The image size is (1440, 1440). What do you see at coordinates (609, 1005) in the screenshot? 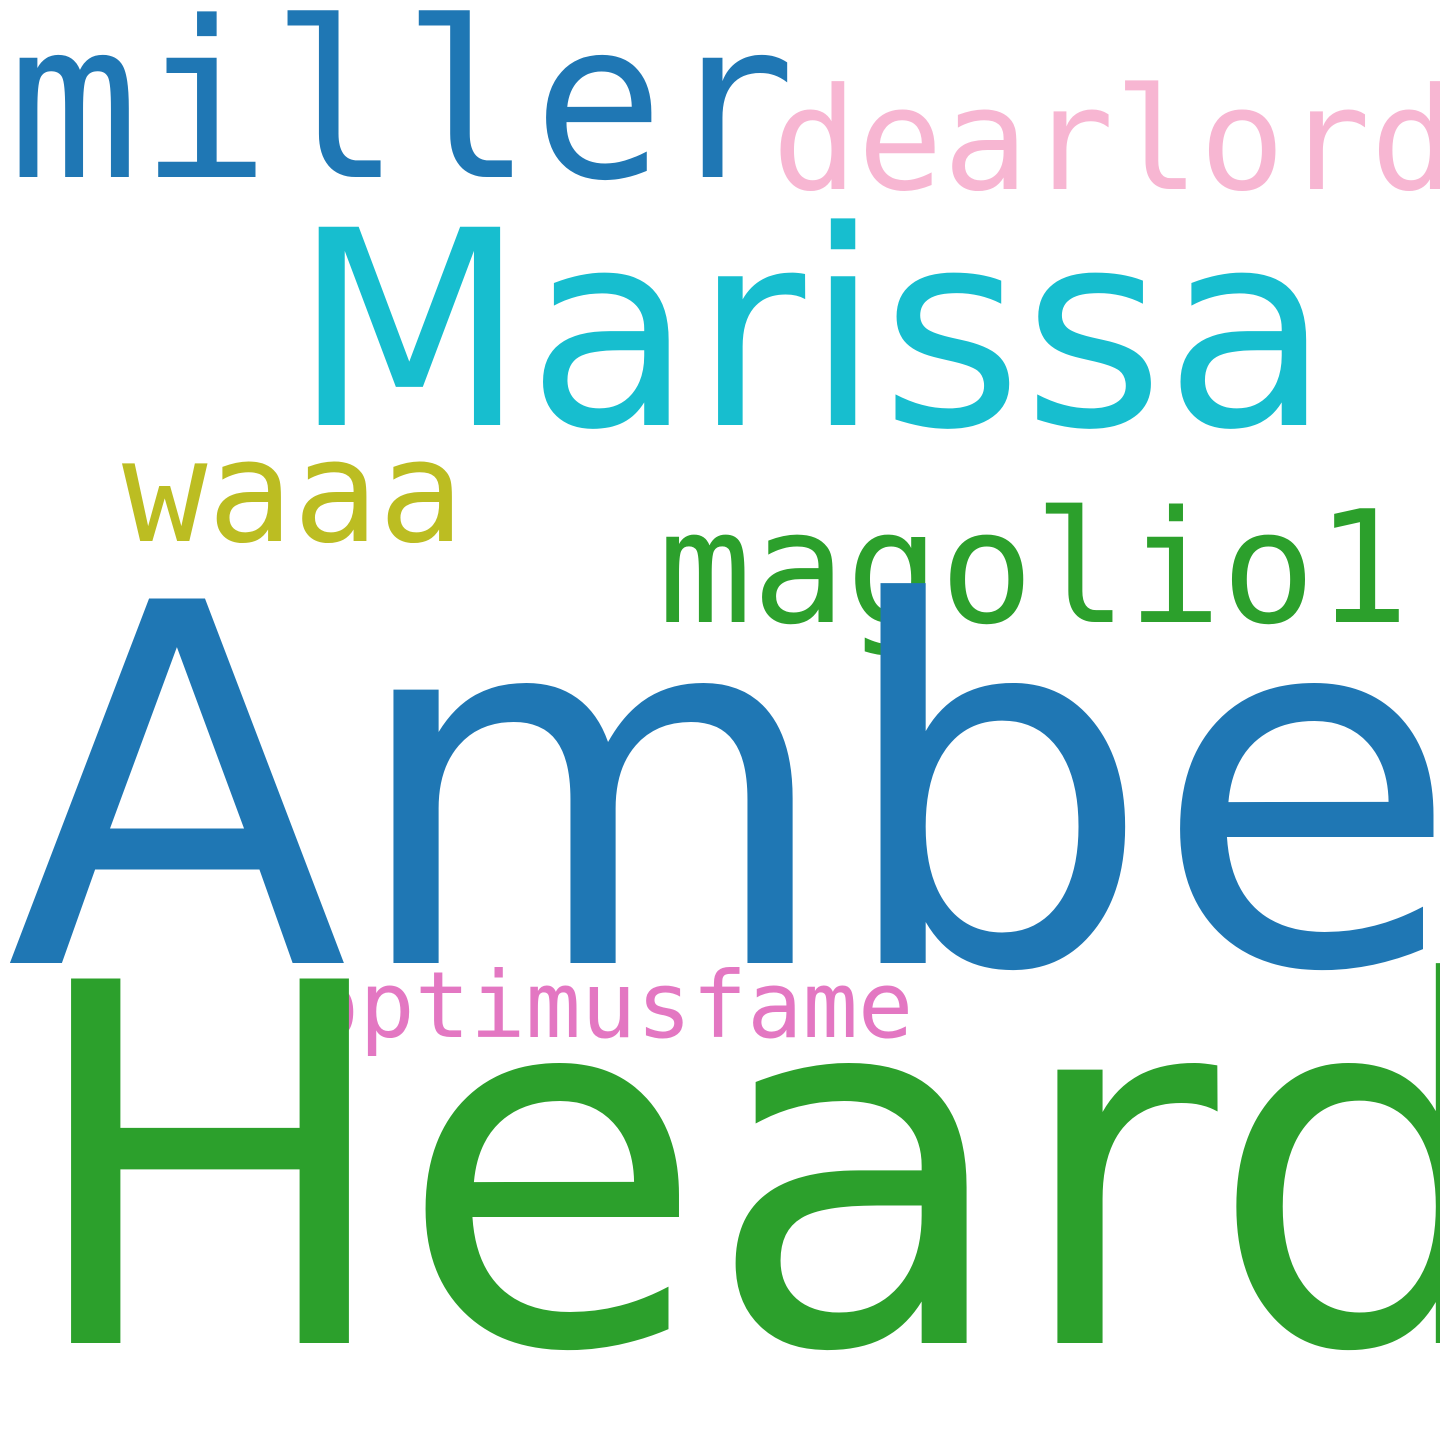
I see `word-optimusfame: optimusfame` at bounding box center [609, 1005].